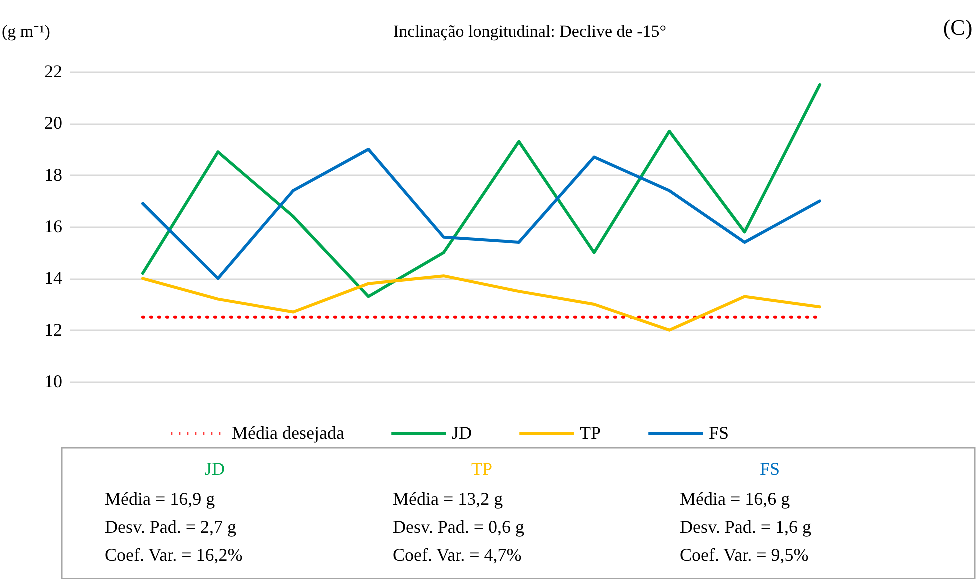  I want to click on text: Média = 16,9 g, so click(160, 499).